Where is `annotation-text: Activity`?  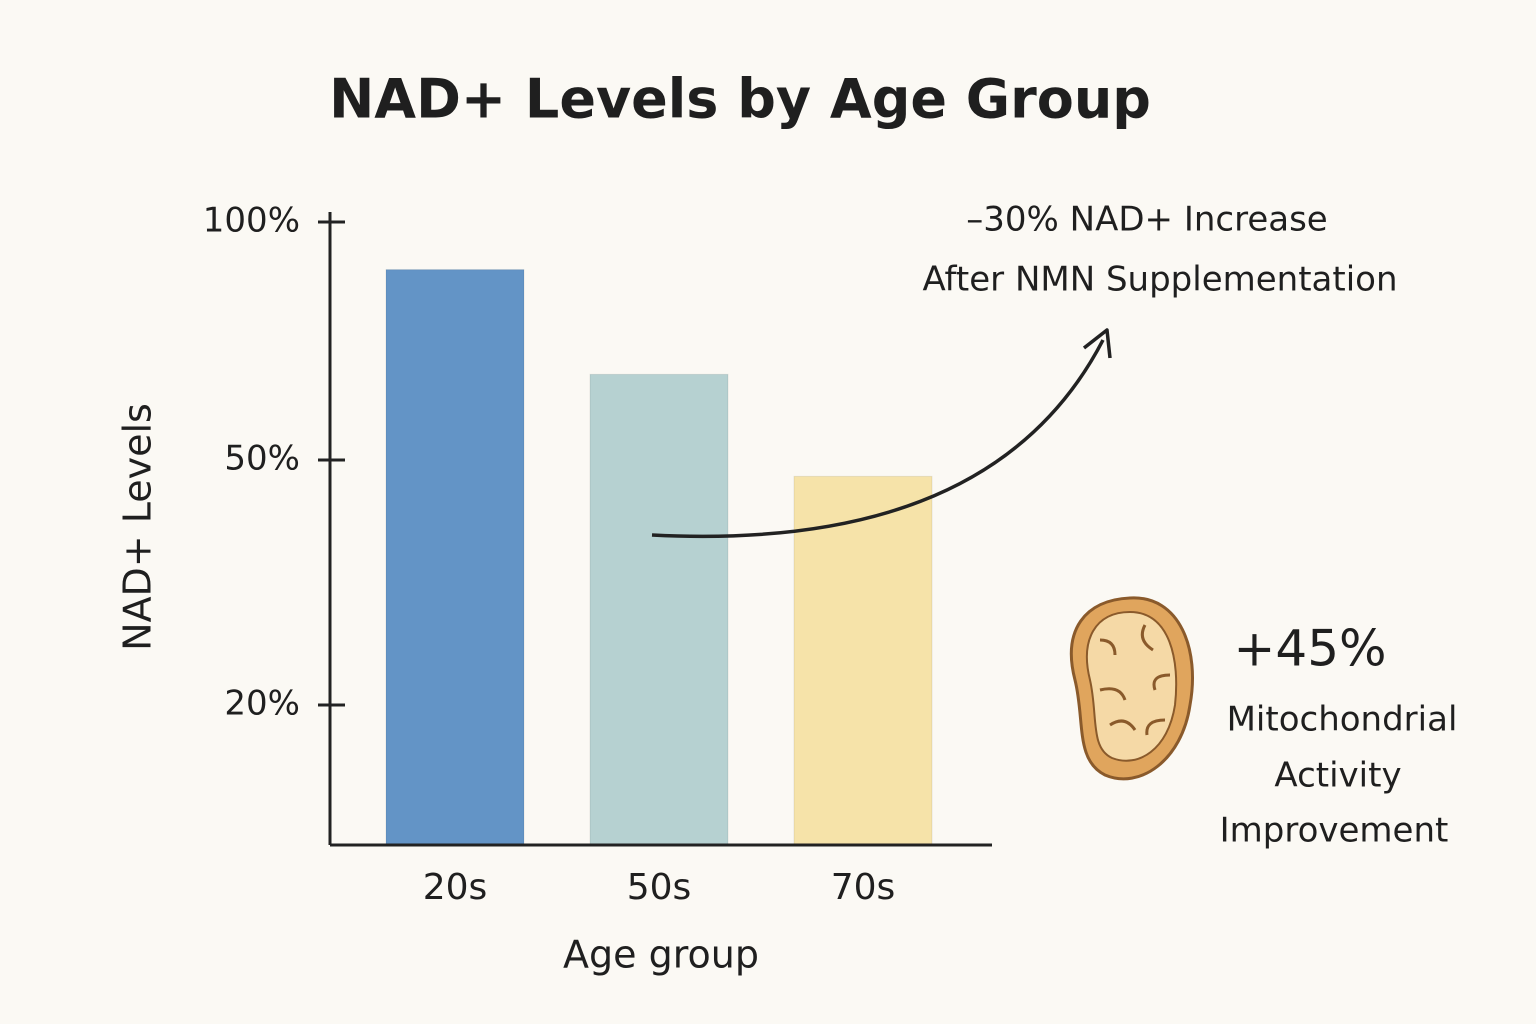 annotation-text: Activity is located at coordinates (1337, 776).